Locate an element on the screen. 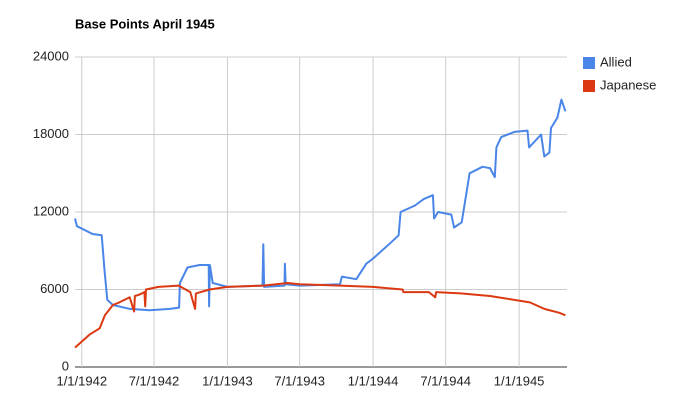 Image resolution: width=685 pixels, height=407 pixels. y-tick-label: 24000 is located at coordinates (51, 55).